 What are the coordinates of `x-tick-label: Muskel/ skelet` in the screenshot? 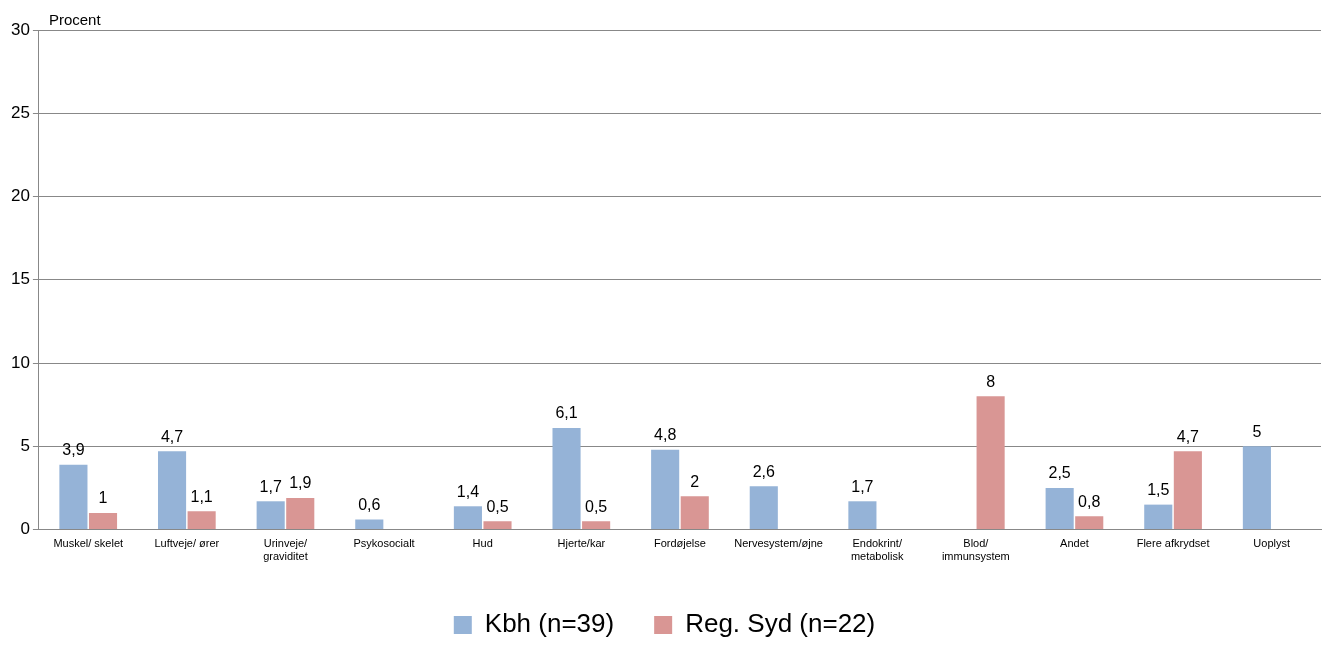 It's located at (88, 543).